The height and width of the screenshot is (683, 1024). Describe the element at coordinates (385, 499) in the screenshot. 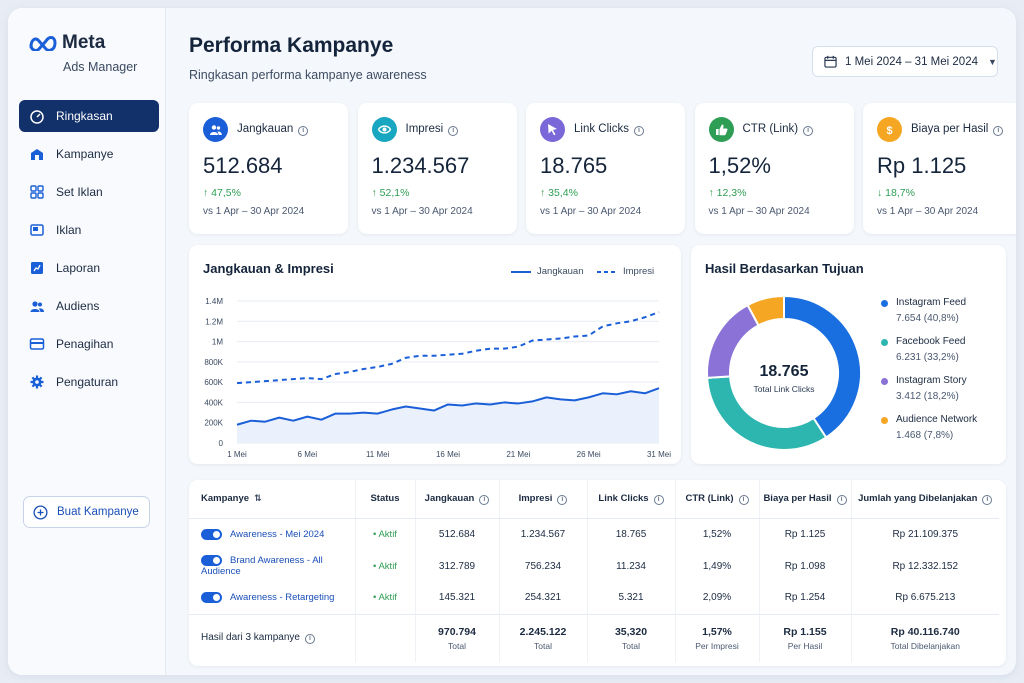

I see `header-status: Status` at that location.